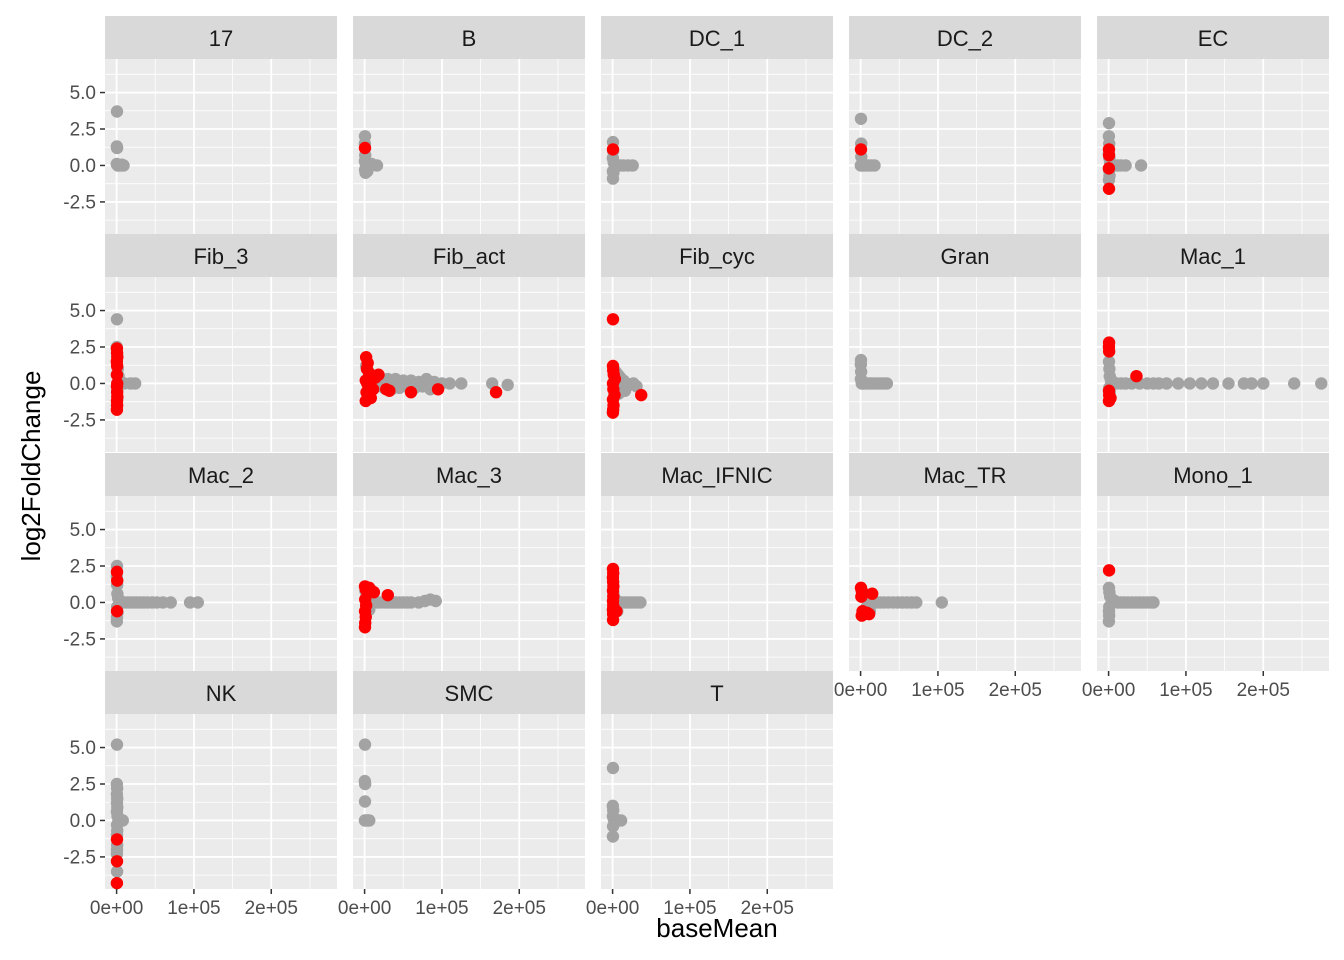 This screenshot has height=960, width=1344. Describe the element at coordinates (957, 577) in the screenshot. I see `facet-panel-mac-tr: Mac_TR 0e+00 1e+05 2e+05` at that location.